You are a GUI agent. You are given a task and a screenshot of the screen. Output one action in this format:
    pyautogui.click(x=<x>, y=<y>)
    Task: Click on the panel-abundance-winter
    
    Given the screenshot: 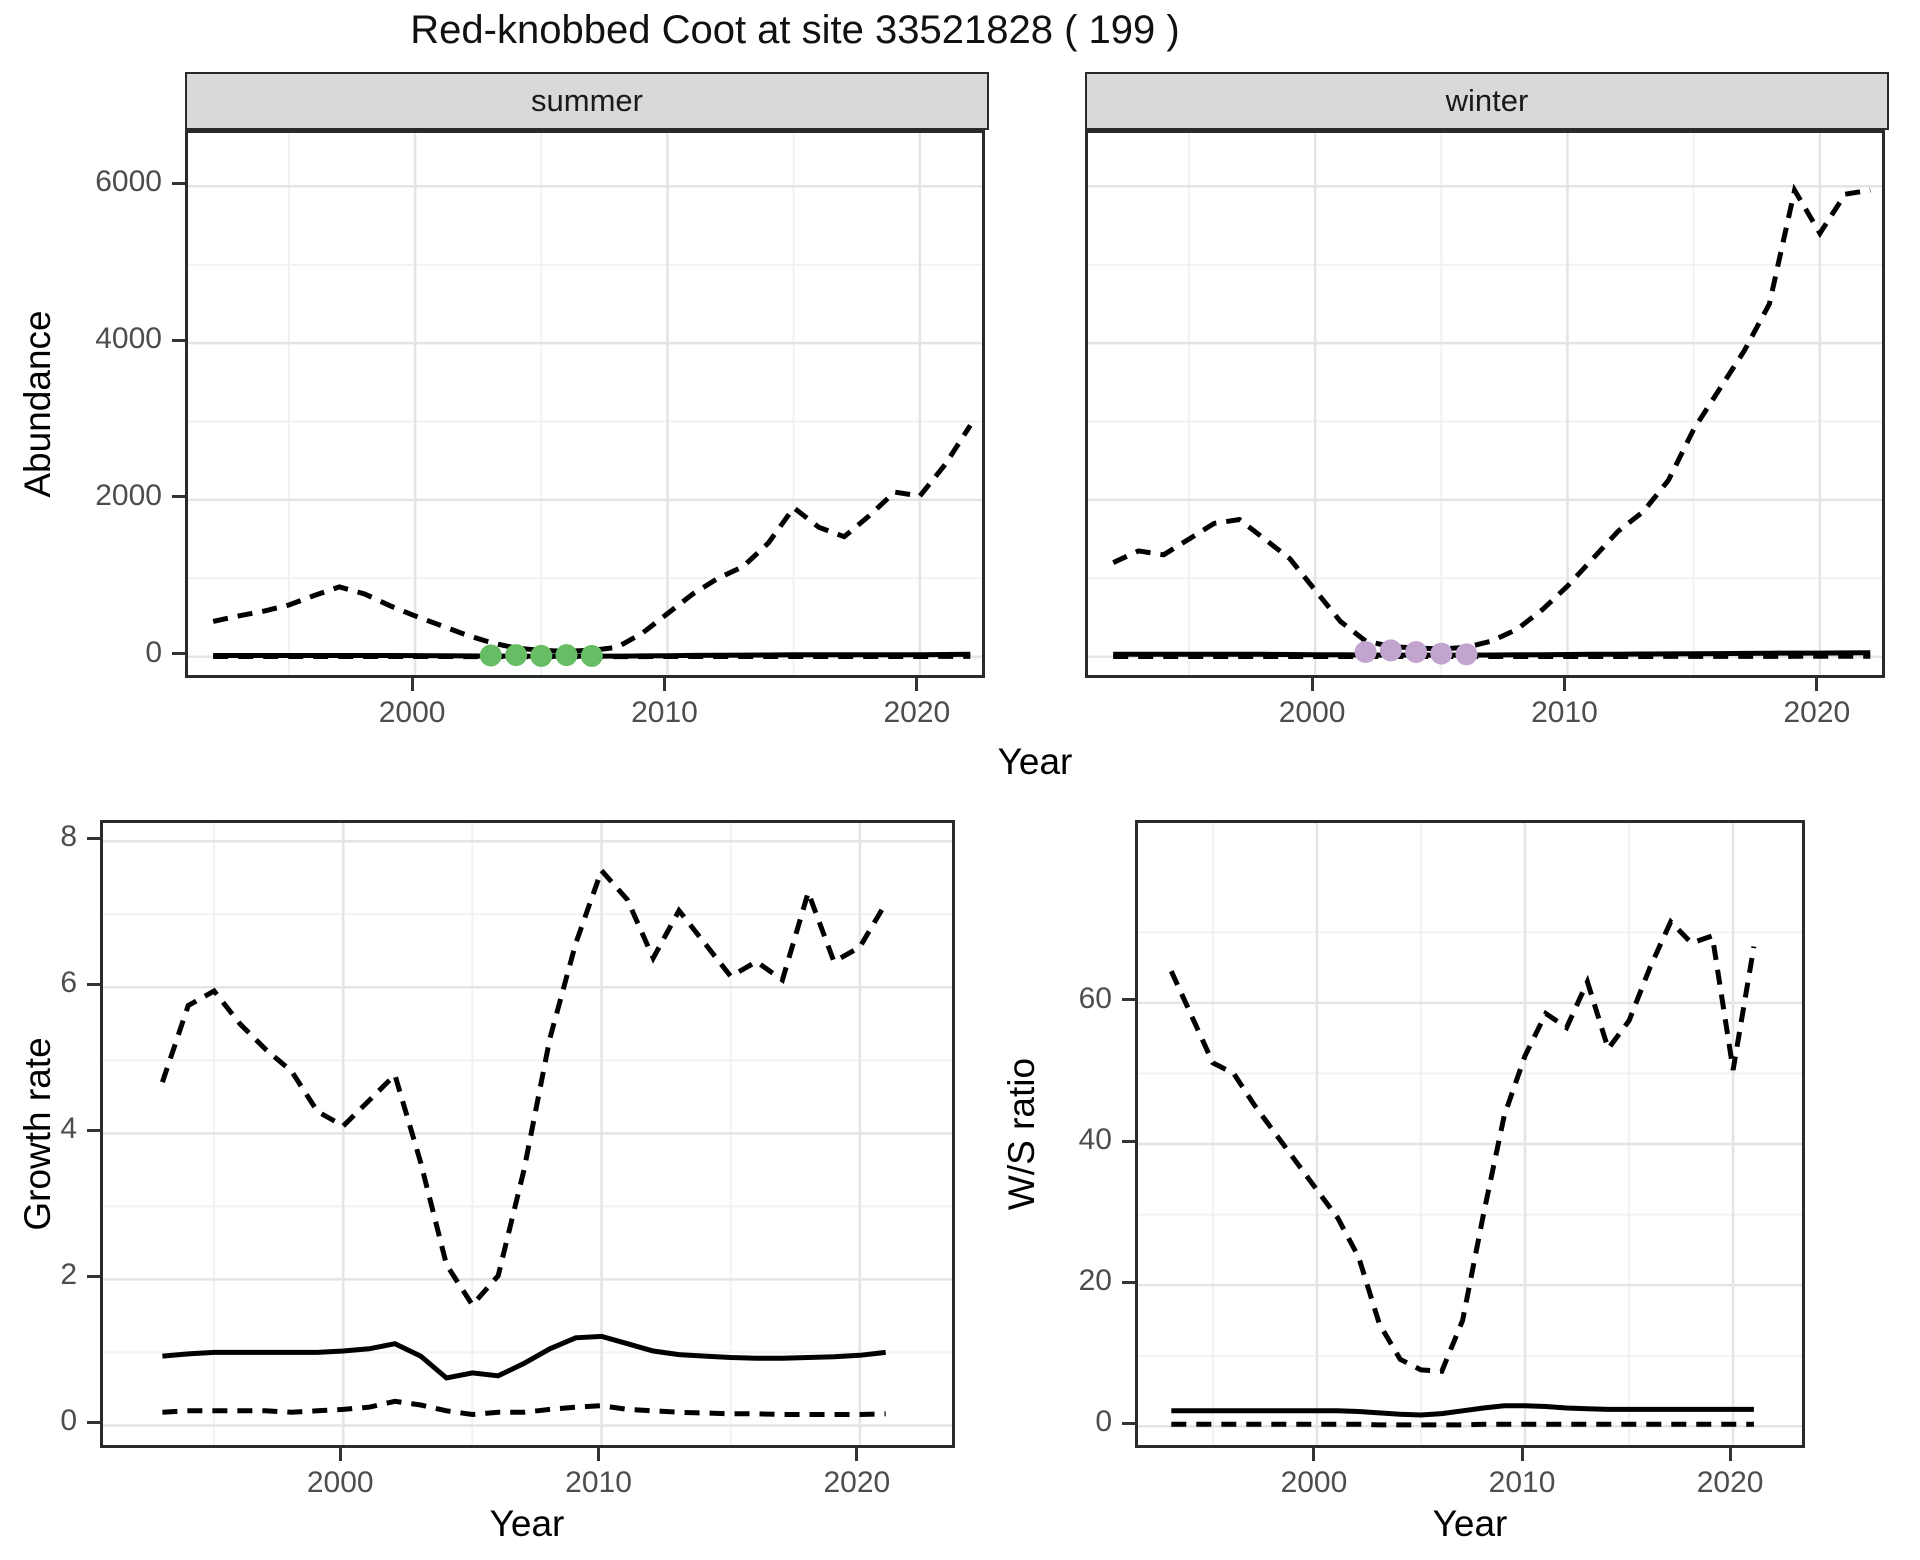 What is the action you would take?
    pyautogui.click(x=1485, y=404)
    